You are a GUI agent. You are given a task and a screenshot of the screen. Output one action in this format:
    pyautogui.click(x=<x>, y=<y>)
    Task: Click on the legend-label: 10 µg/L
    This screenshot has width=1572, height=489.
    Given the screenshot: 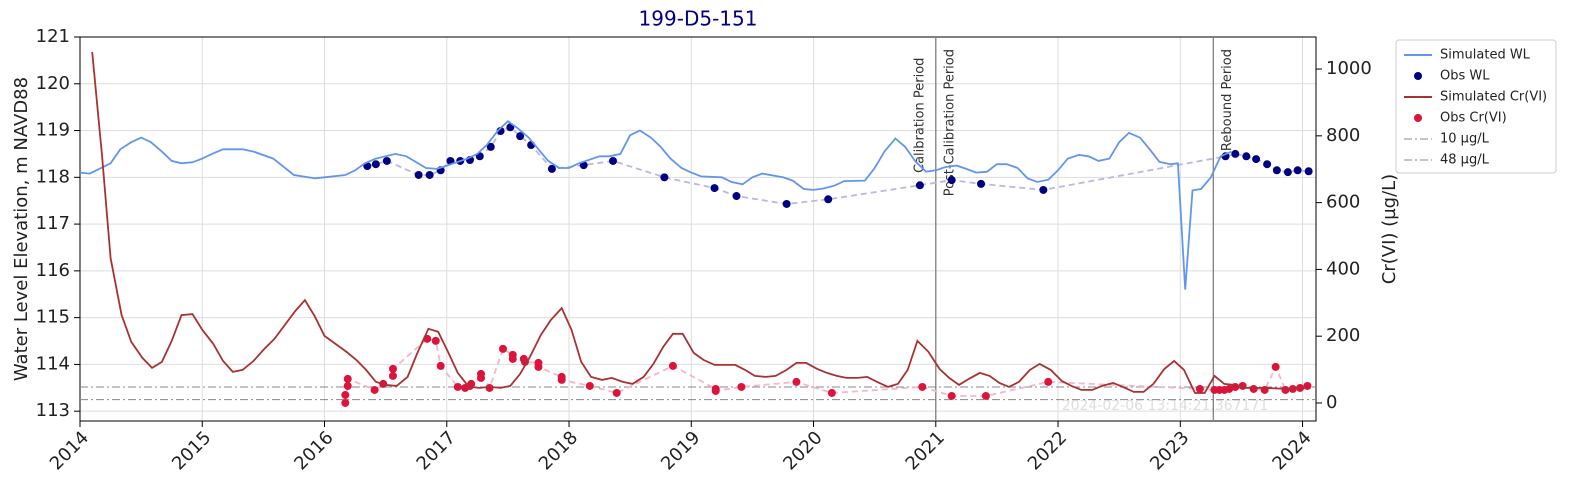 What is the action you would take?
    pyautogui.click(x=1465, y=139)
    